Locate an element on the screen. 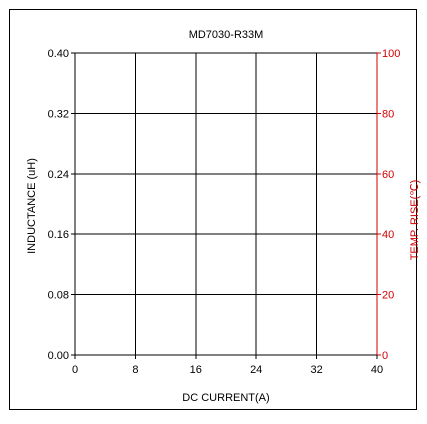 This screenshot has width=427, height=424. right-axis-ticks: 0 20 40 60 80 100 is located at coordinates (388, 205).